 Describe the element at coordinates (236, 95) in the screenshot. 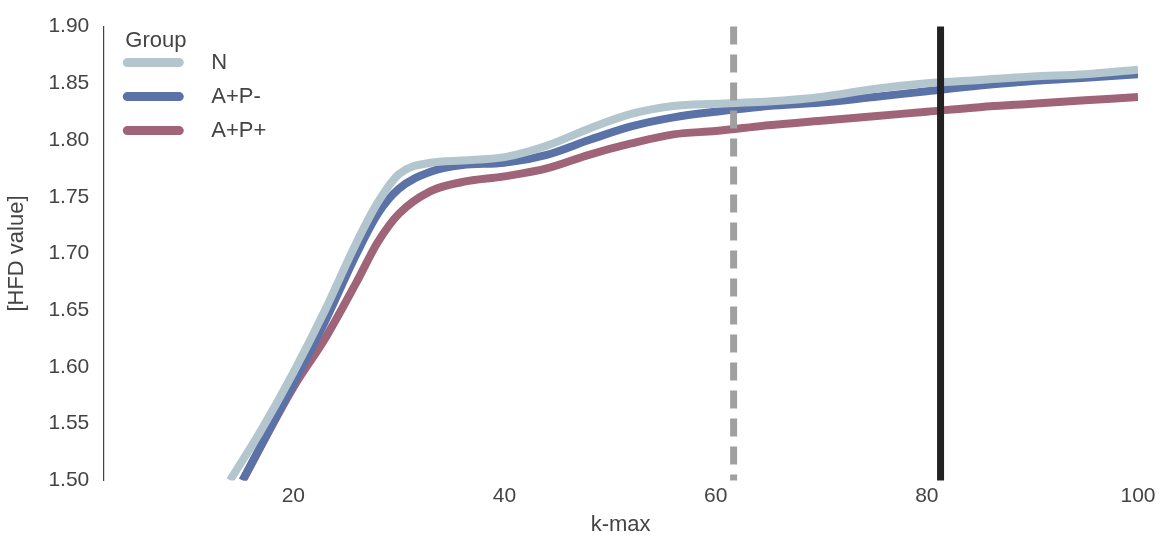

I see `legend-label: A+P-` at that location.